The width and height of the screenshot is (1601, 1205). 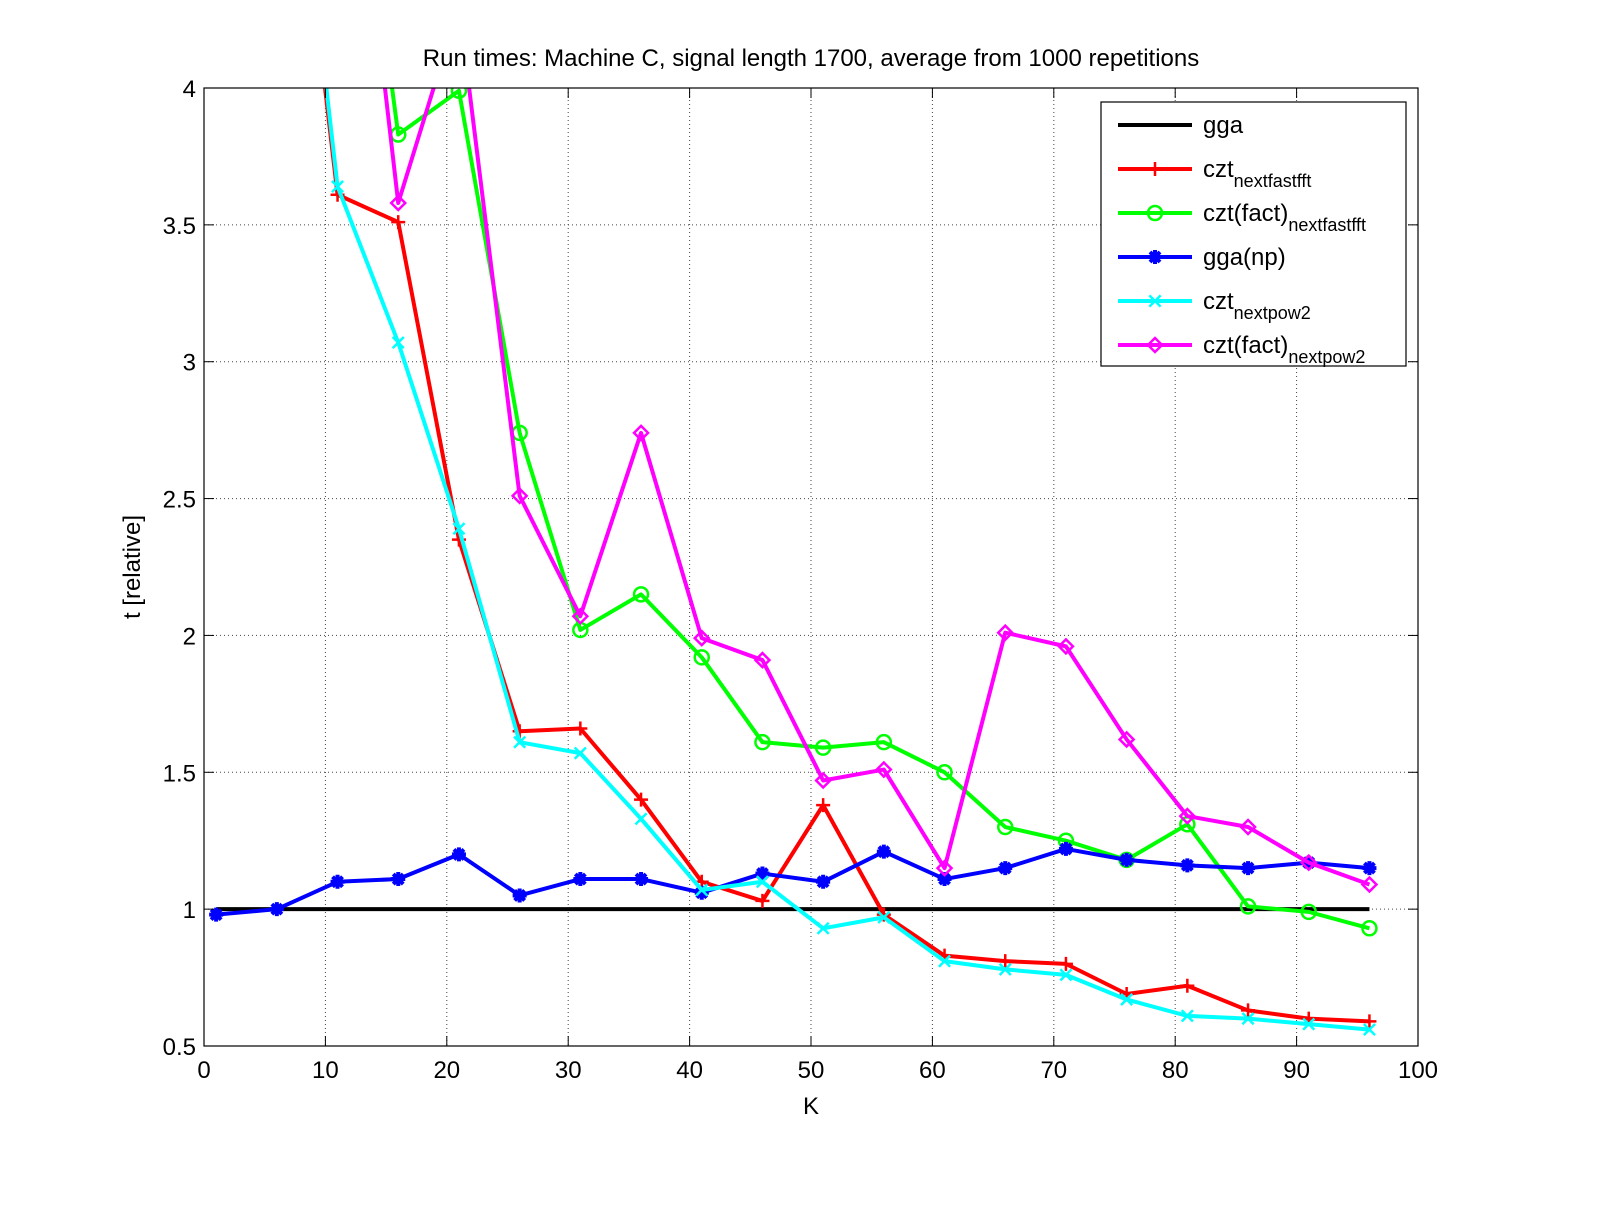 What do you see at coordinates (689, 1070) in the screenshot?
I see `x-tick-label: 40` at bounding box center [689, 1070].